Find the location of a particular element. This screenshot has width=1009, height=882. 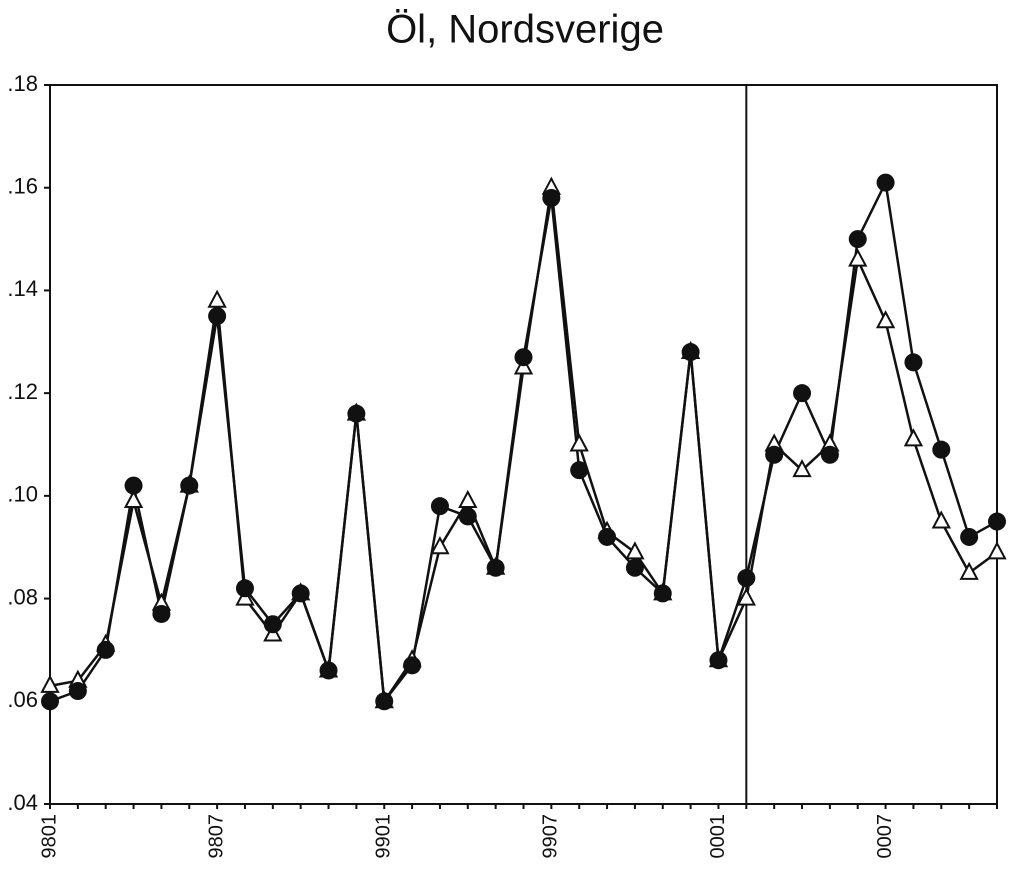

x-tick-label: 9801 is located at coordinates (49, 836).